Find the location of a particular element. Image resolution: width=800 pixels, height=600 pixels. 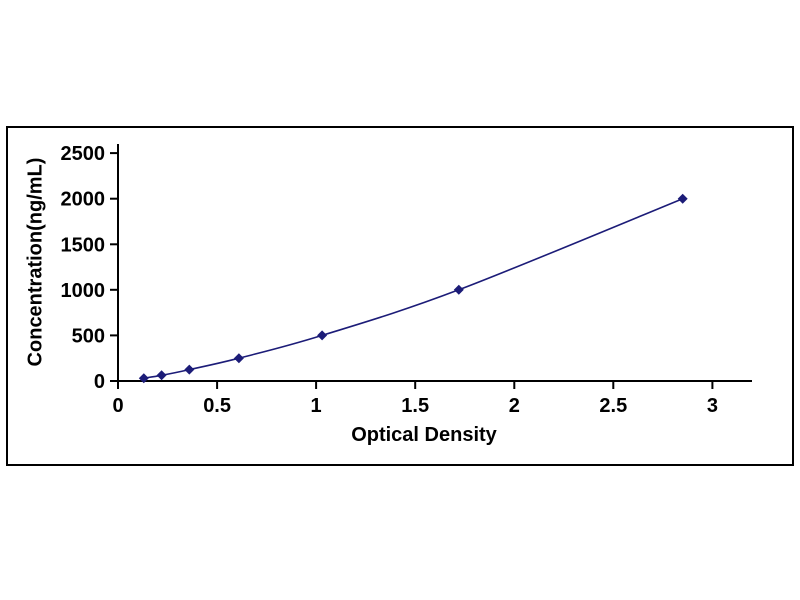

x-tick-label: 1 is located at coordinates (316, 406).